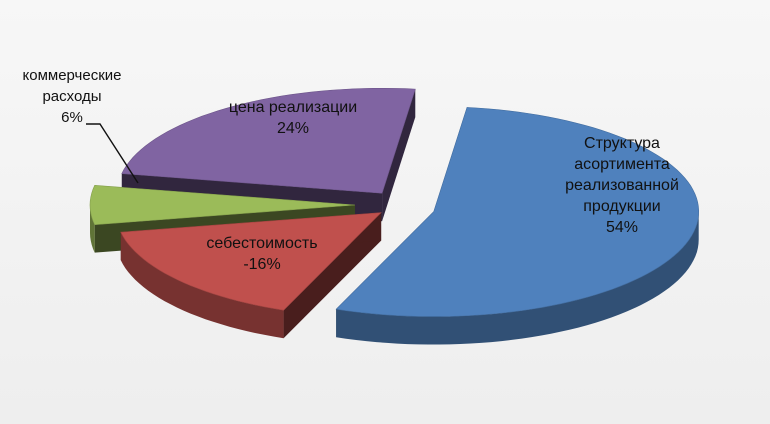 The width and height of the screenshot is (770, 424). I want to click on slice-name-line: коммерческие, so click(72, 75).